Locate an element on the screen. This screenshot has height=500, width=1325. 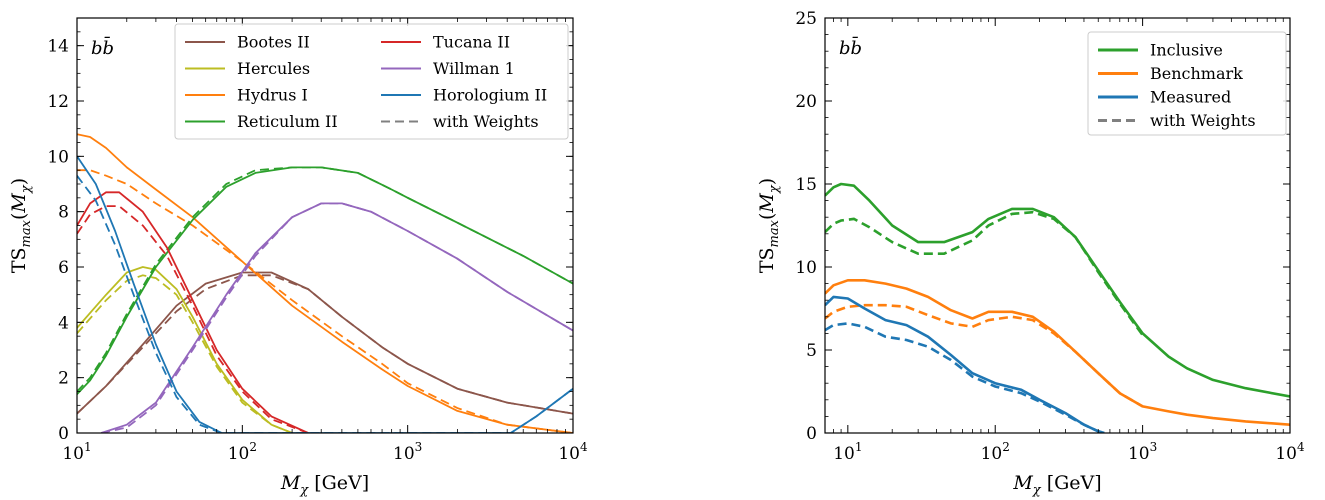
legend-item-reticulum-ii: Reticulum II is located at coordinates (261, 121).